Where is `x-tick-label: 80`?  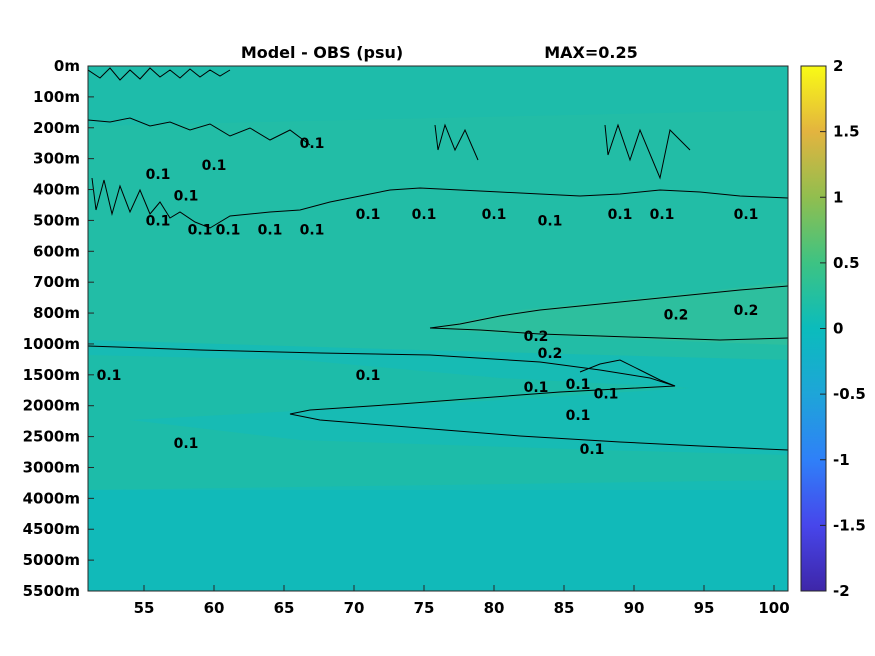 x-tick-label: 80 is located at coordinates (494, 608).